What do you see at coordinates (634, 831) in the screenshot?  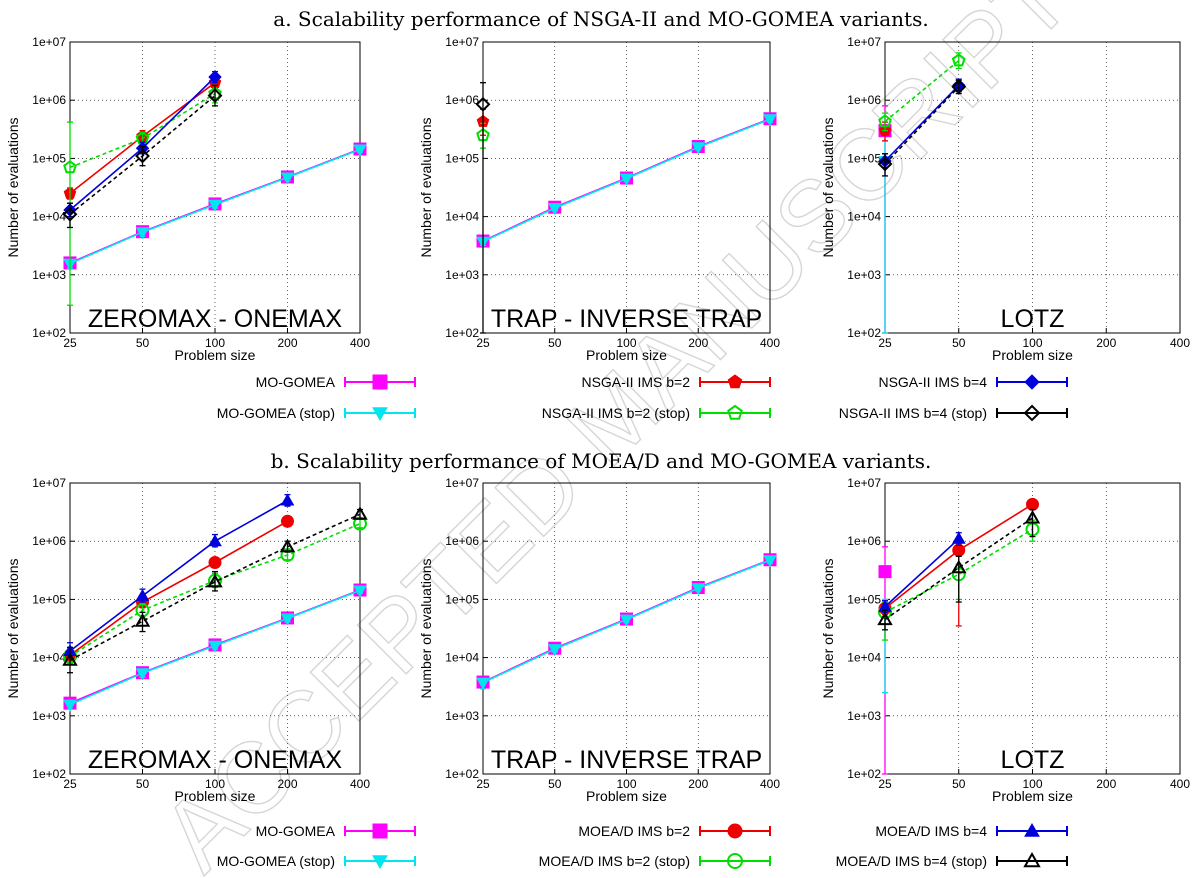 I see `legend-label: MOEA/D IMS b=2` at bounding box center [634, 831].